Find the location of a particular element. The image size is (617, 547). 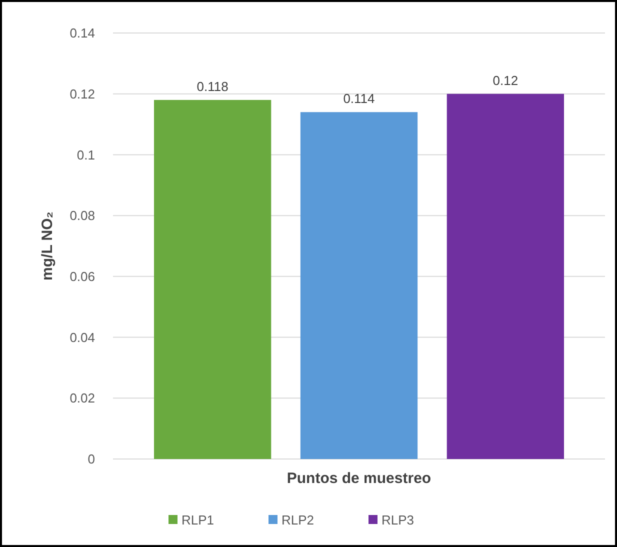

y-tick-label: 0.14 is located at coordinates (82, 33).